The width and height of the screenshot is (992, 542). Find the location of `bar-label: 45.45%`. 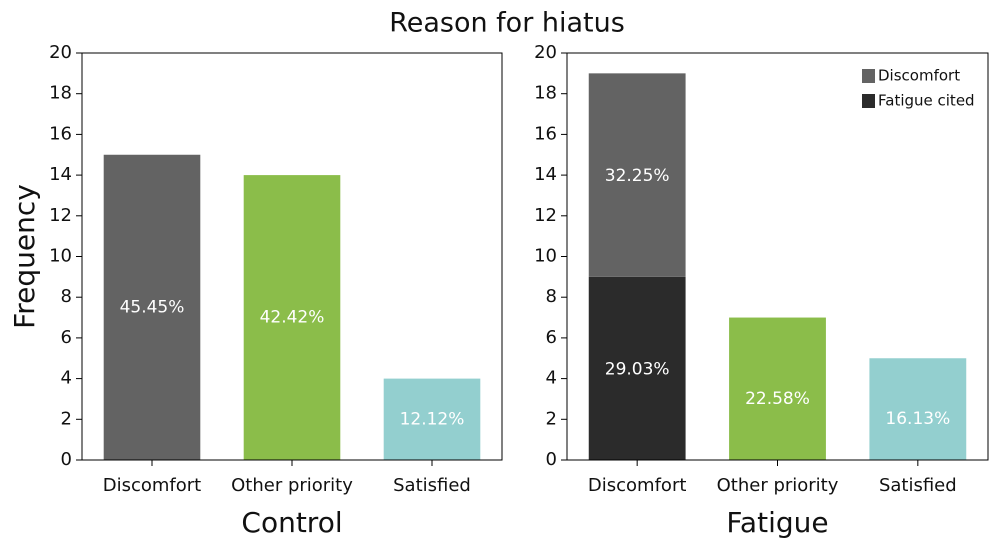

bar-label: 45.45% is located at coordinates (152, 307).